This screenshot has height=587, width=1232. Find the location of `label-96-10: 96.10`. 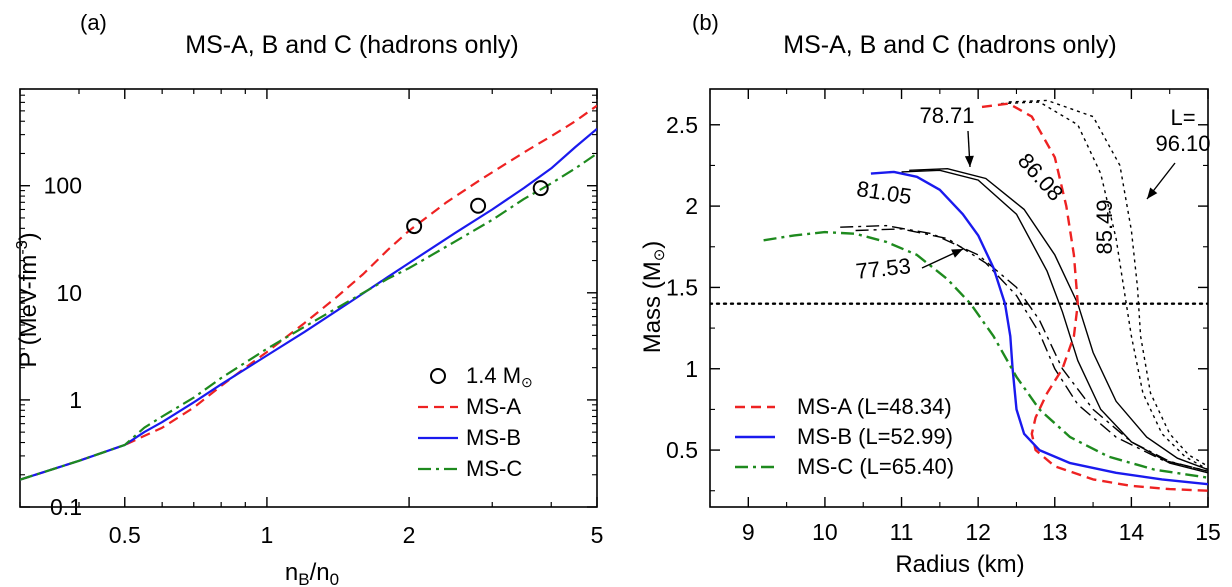

label-96-10: 96.10 is located at coordinates (1182, 143).